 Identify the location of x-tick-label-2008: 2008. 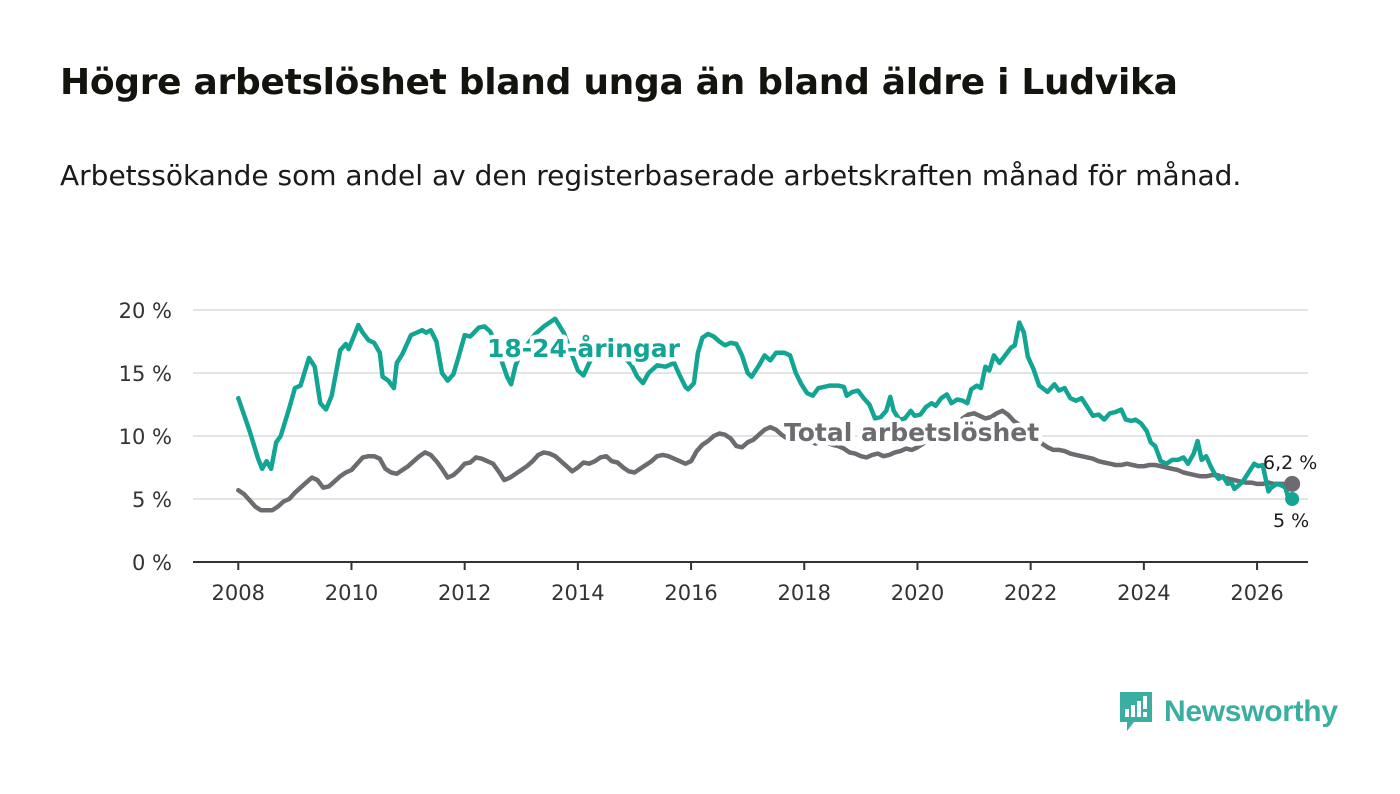
(238, 593).